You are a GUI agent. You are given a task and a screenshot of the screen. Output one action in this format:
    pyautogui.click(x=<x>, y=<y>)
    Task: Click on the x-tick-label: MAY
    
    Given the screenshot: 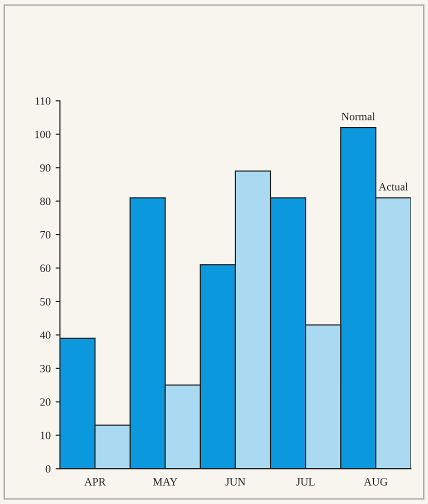 What is the action you would take?
    pyautogui.click(x=165, y=482)
    